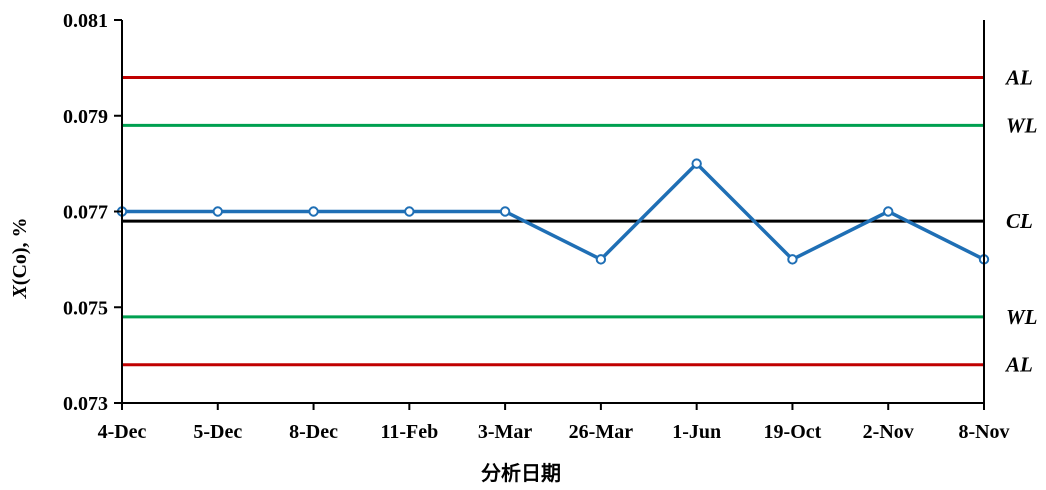 The image size is (1046, 490). I want to click on y-tick-label-3: 0.079, so click(85, 117).